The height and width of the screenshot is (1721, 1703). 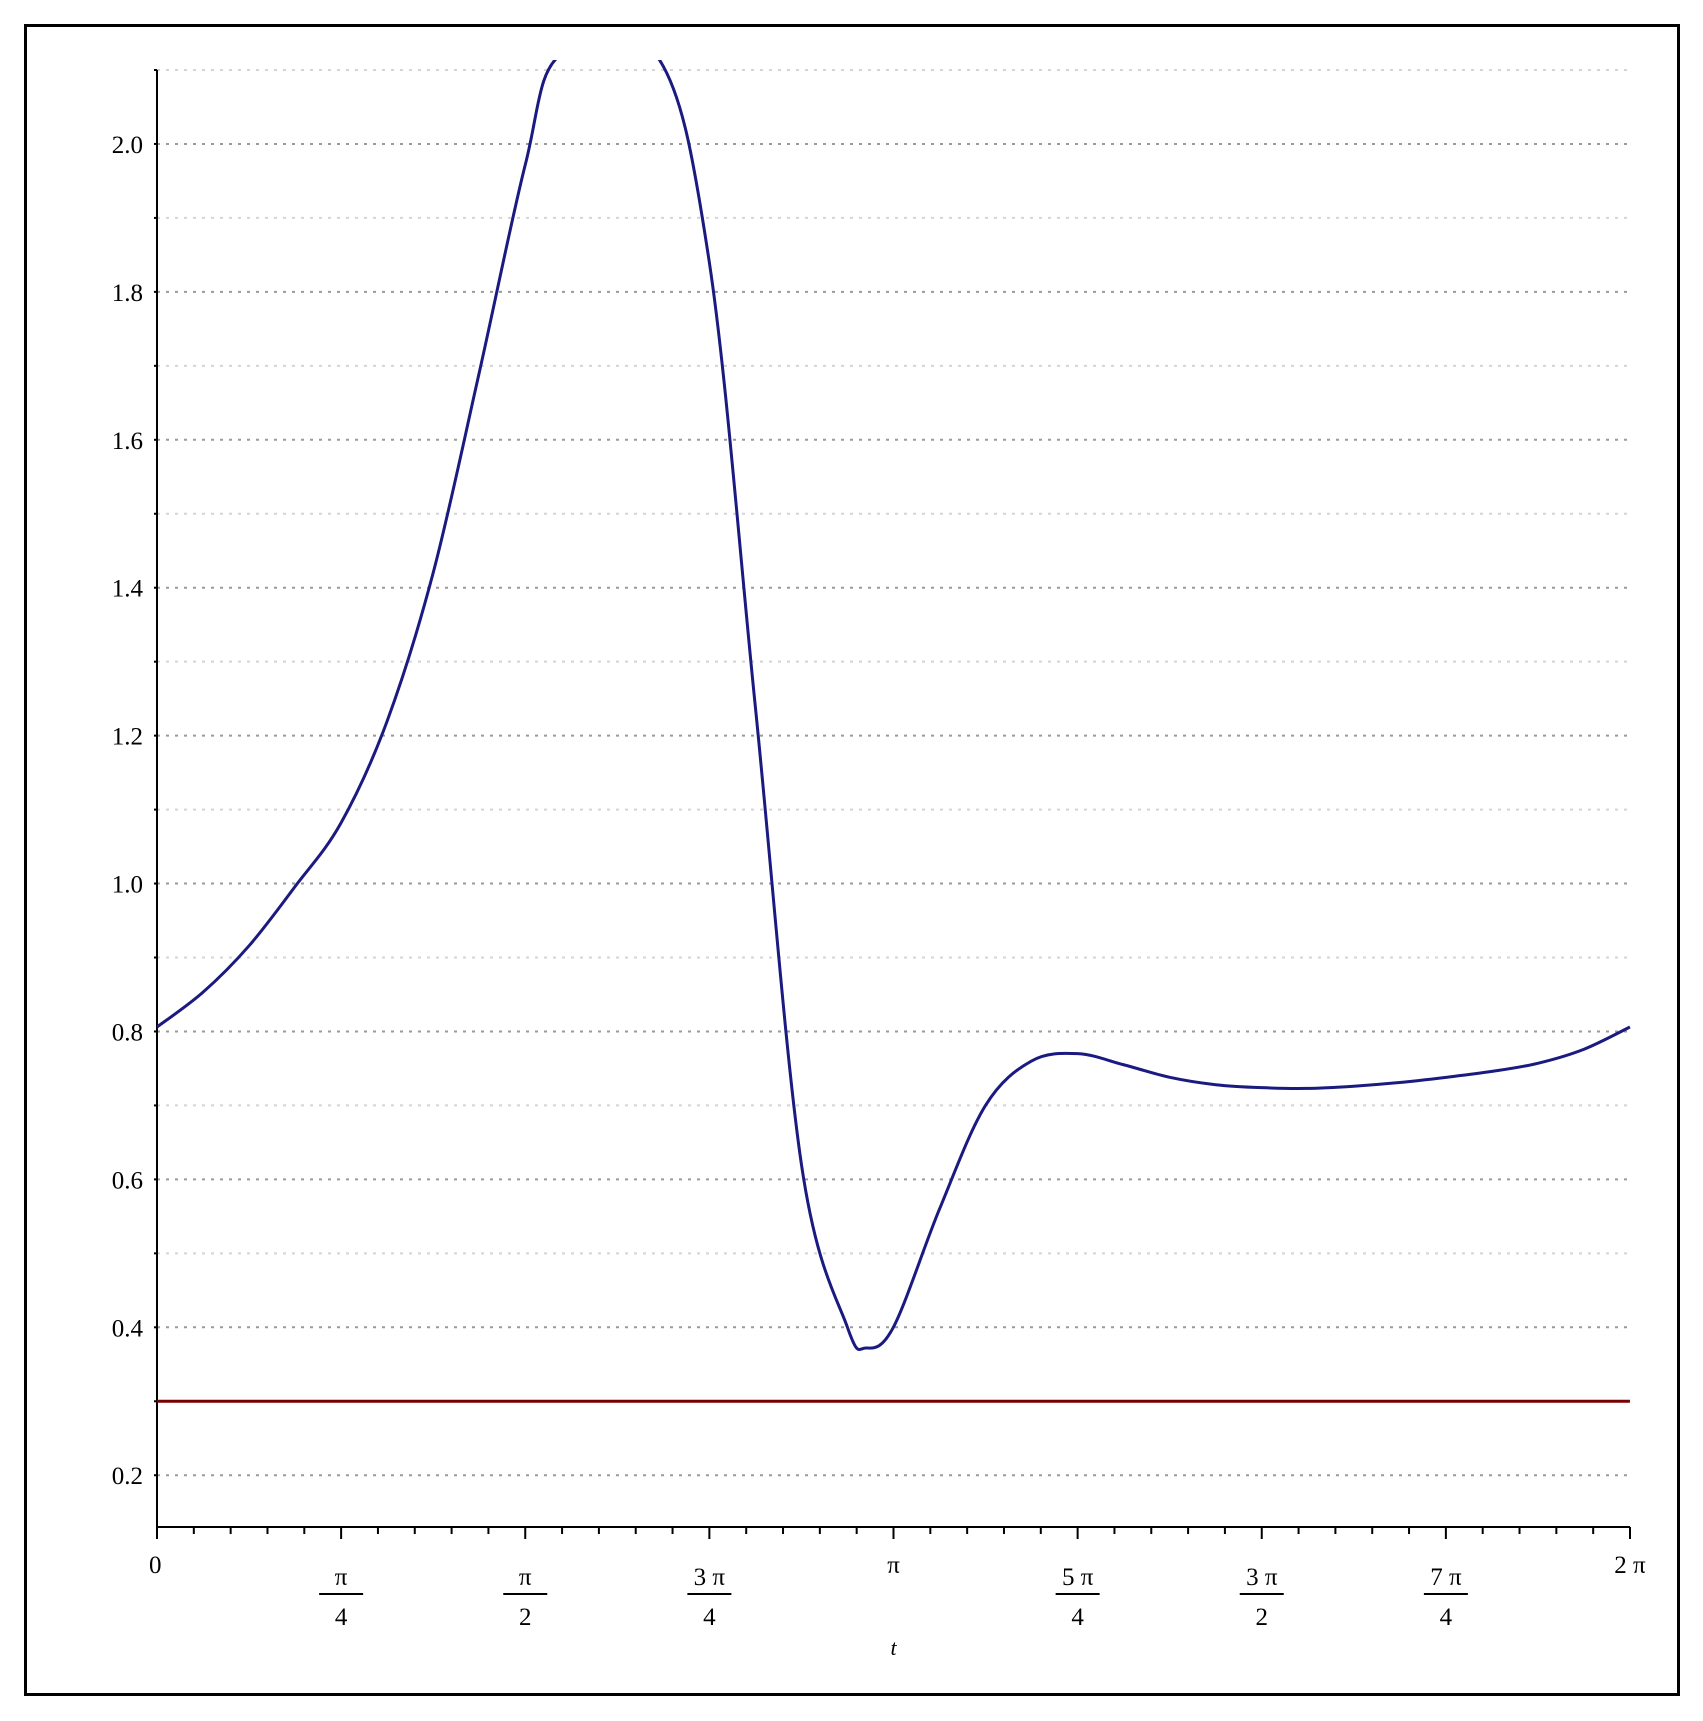 What do you see at coordinates (1446, 1577) in the screenshot?
I see `x-tick-label-numerator: 7 π` at bounding box center [1446, 1577].